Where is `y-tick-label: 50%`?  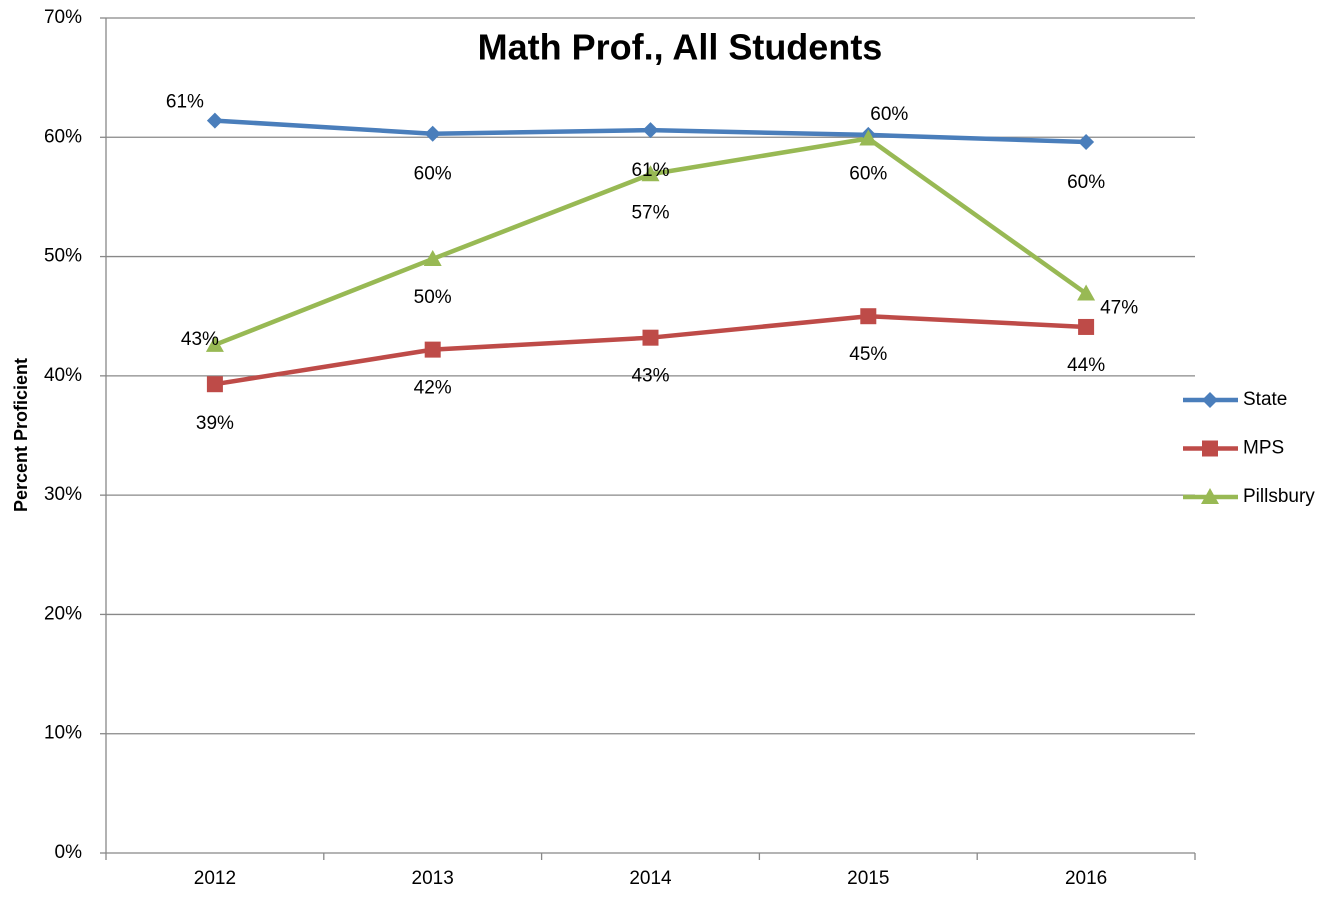 y-tick-label: 50% is located at coordinates (63, 256).